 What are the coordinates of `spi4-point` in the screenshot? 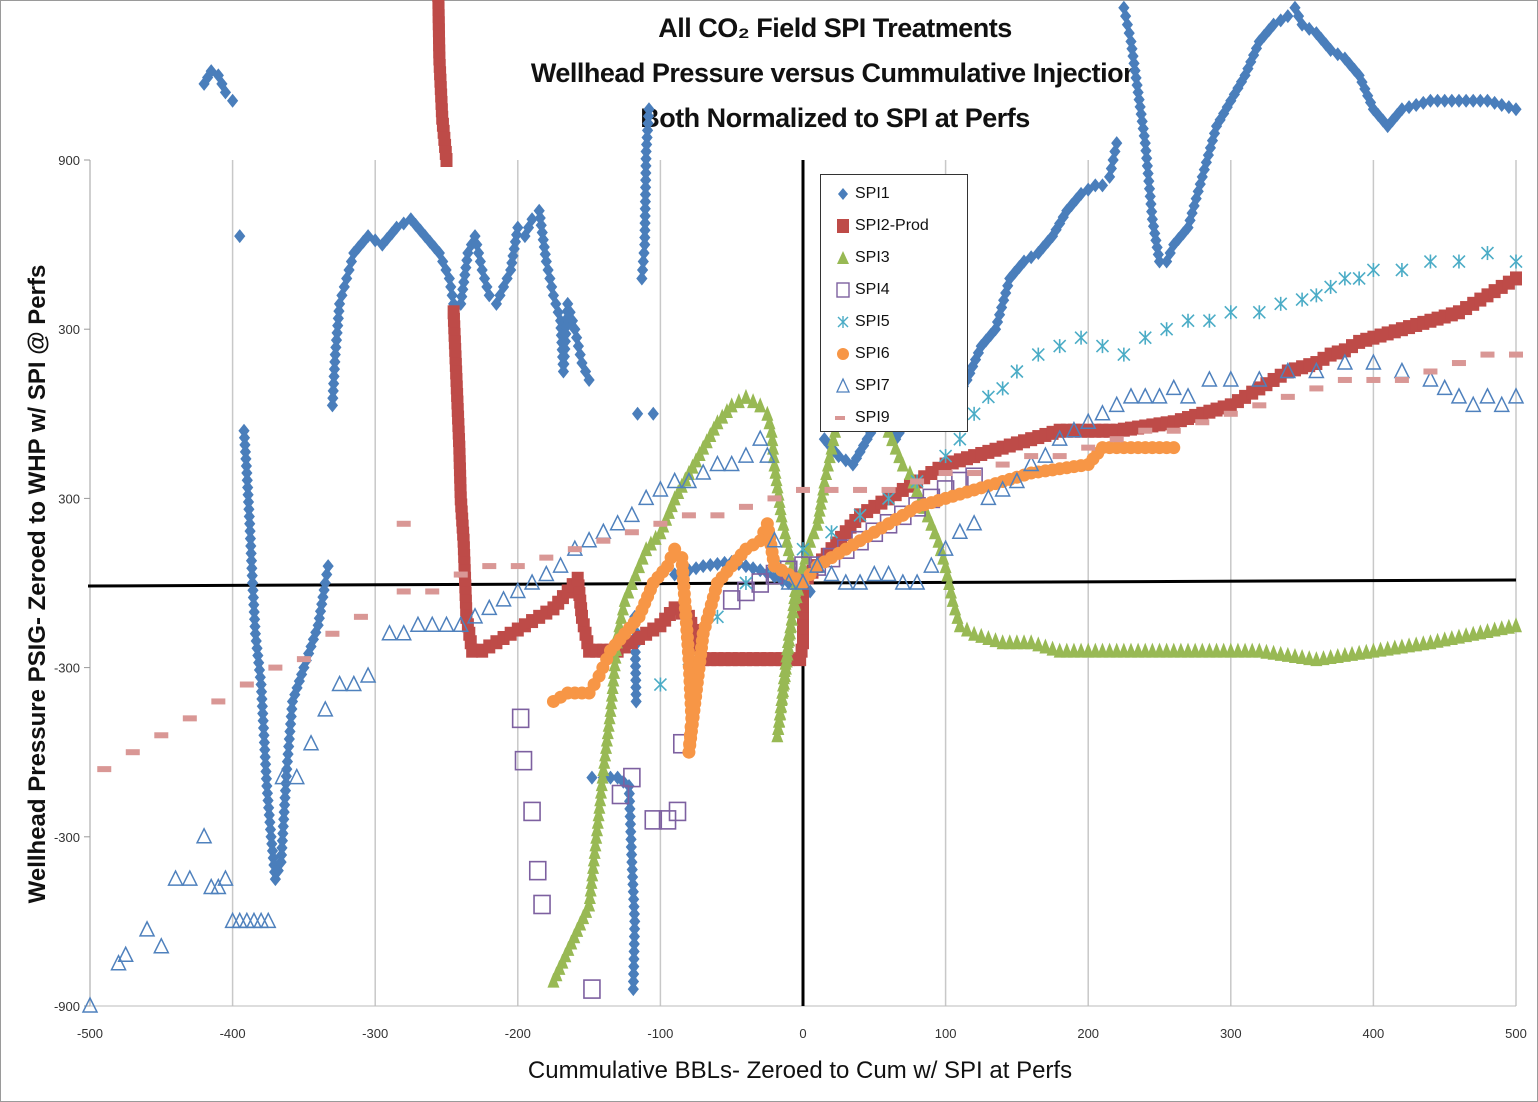 It's located at (532, 811).